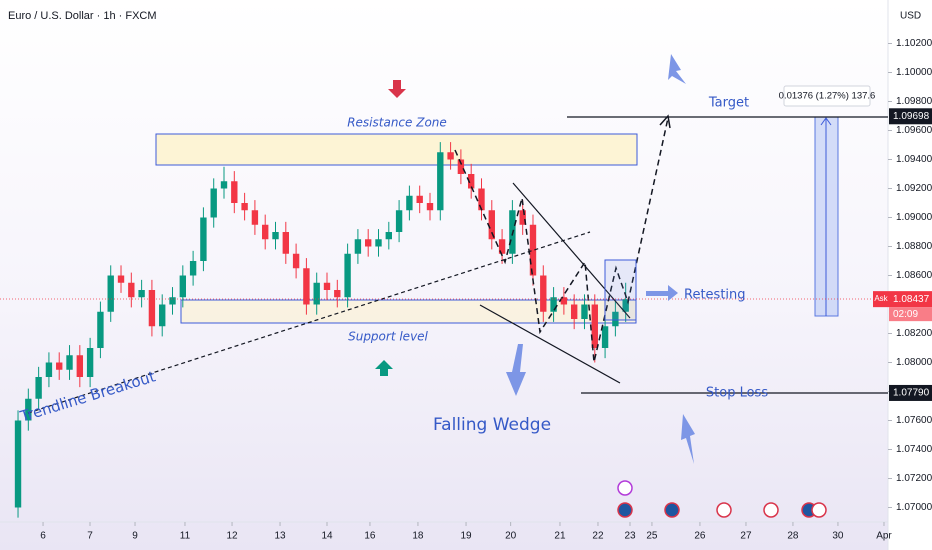  I want to click on stop-label: Stop Loss, so click(737, 393).